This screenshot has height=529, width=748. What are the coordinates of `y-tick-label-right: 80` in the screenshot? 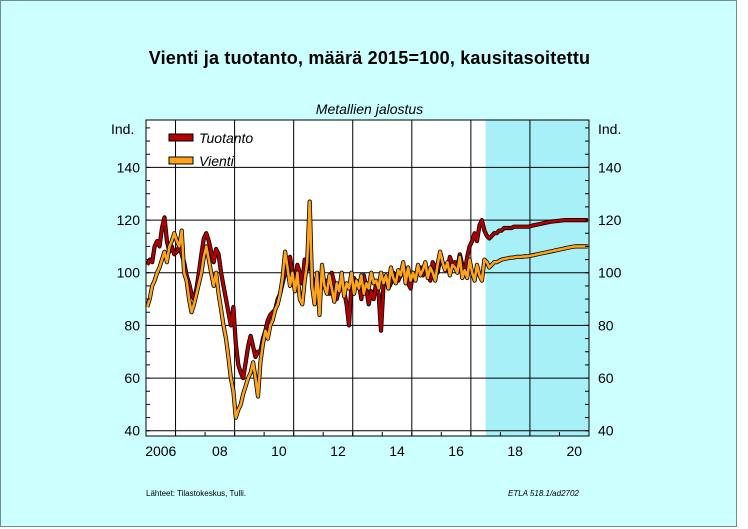 It's located at (606, 325).